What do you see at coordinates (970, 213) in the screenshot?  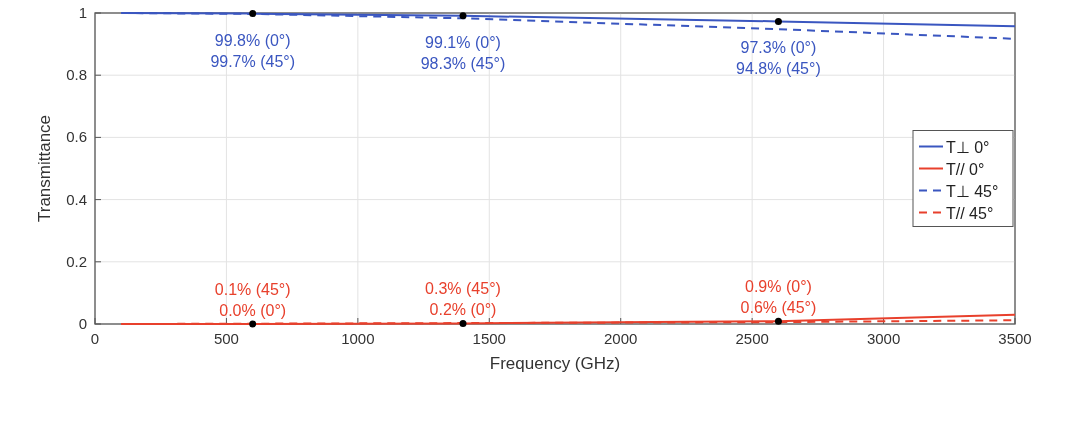 I see `legend-label: T// 45°` at bounding box center [970, 213].